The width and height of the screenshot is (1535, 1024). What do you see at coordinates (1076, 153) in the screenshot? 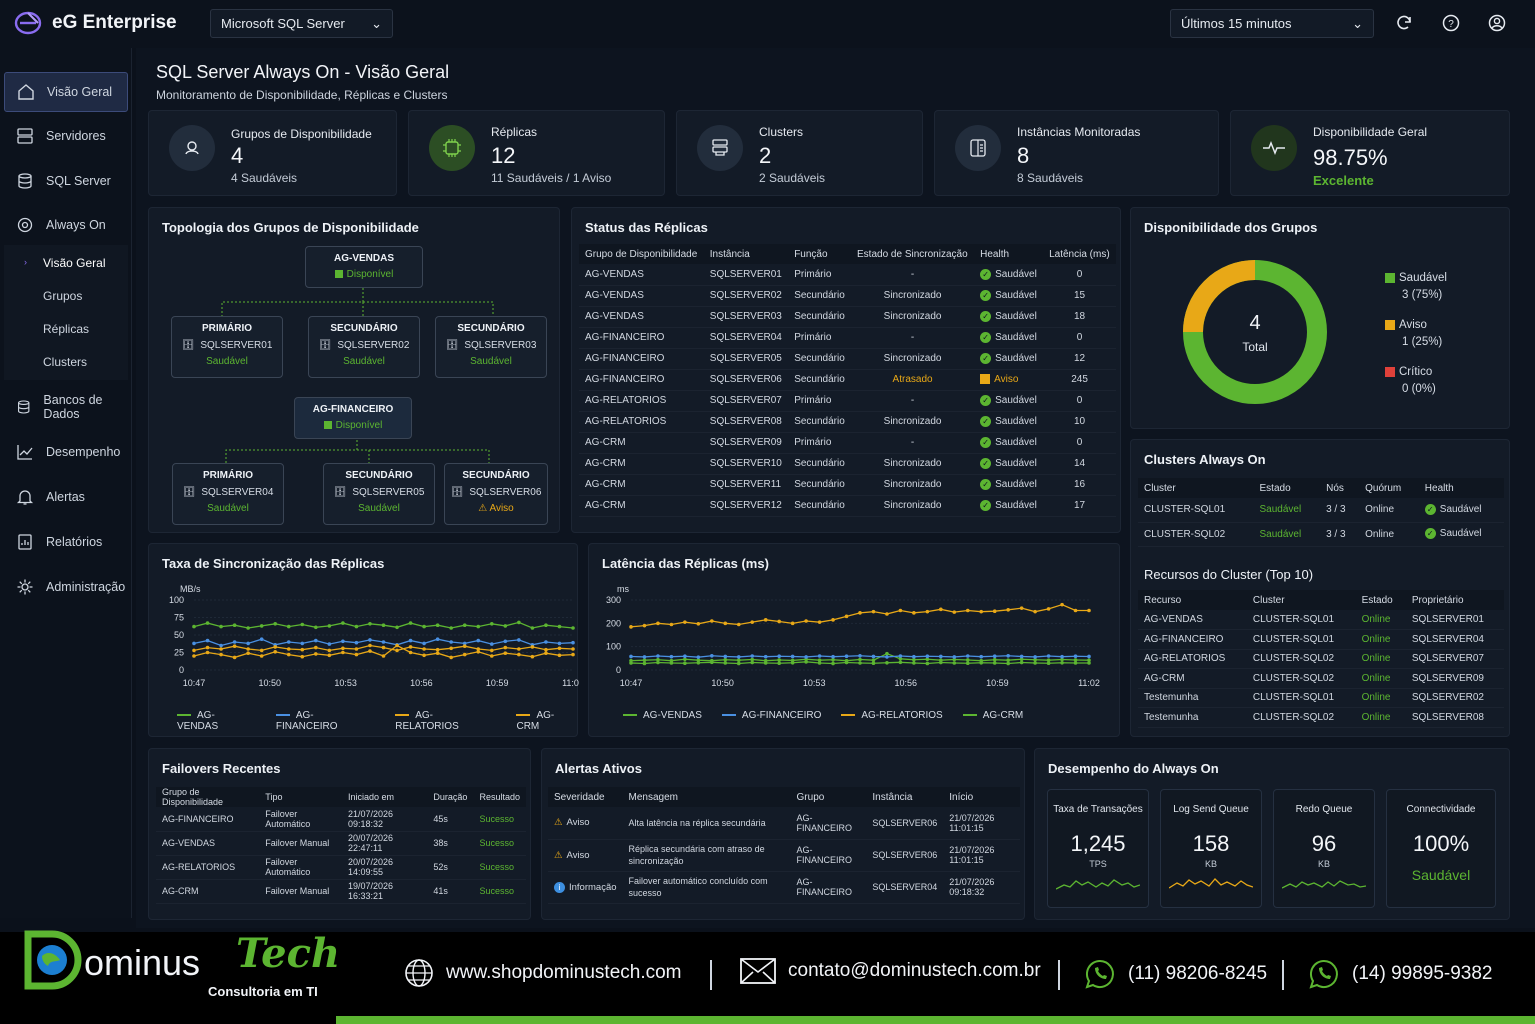
I see `kpi-instancias: Instâncias Monitoradas 8 8 Saudáveis` at bounding box center [1076, 153].